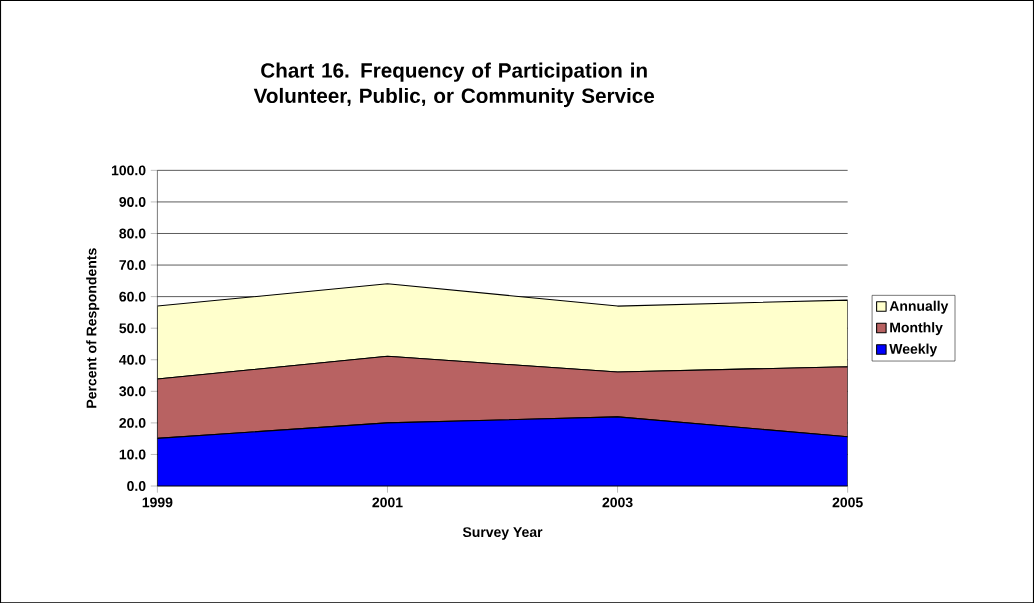 The image size is (1034, 603). Describe the element at coordinates (847, 502) in the screenshot. I see `x-tick-label: 2005` at that location.